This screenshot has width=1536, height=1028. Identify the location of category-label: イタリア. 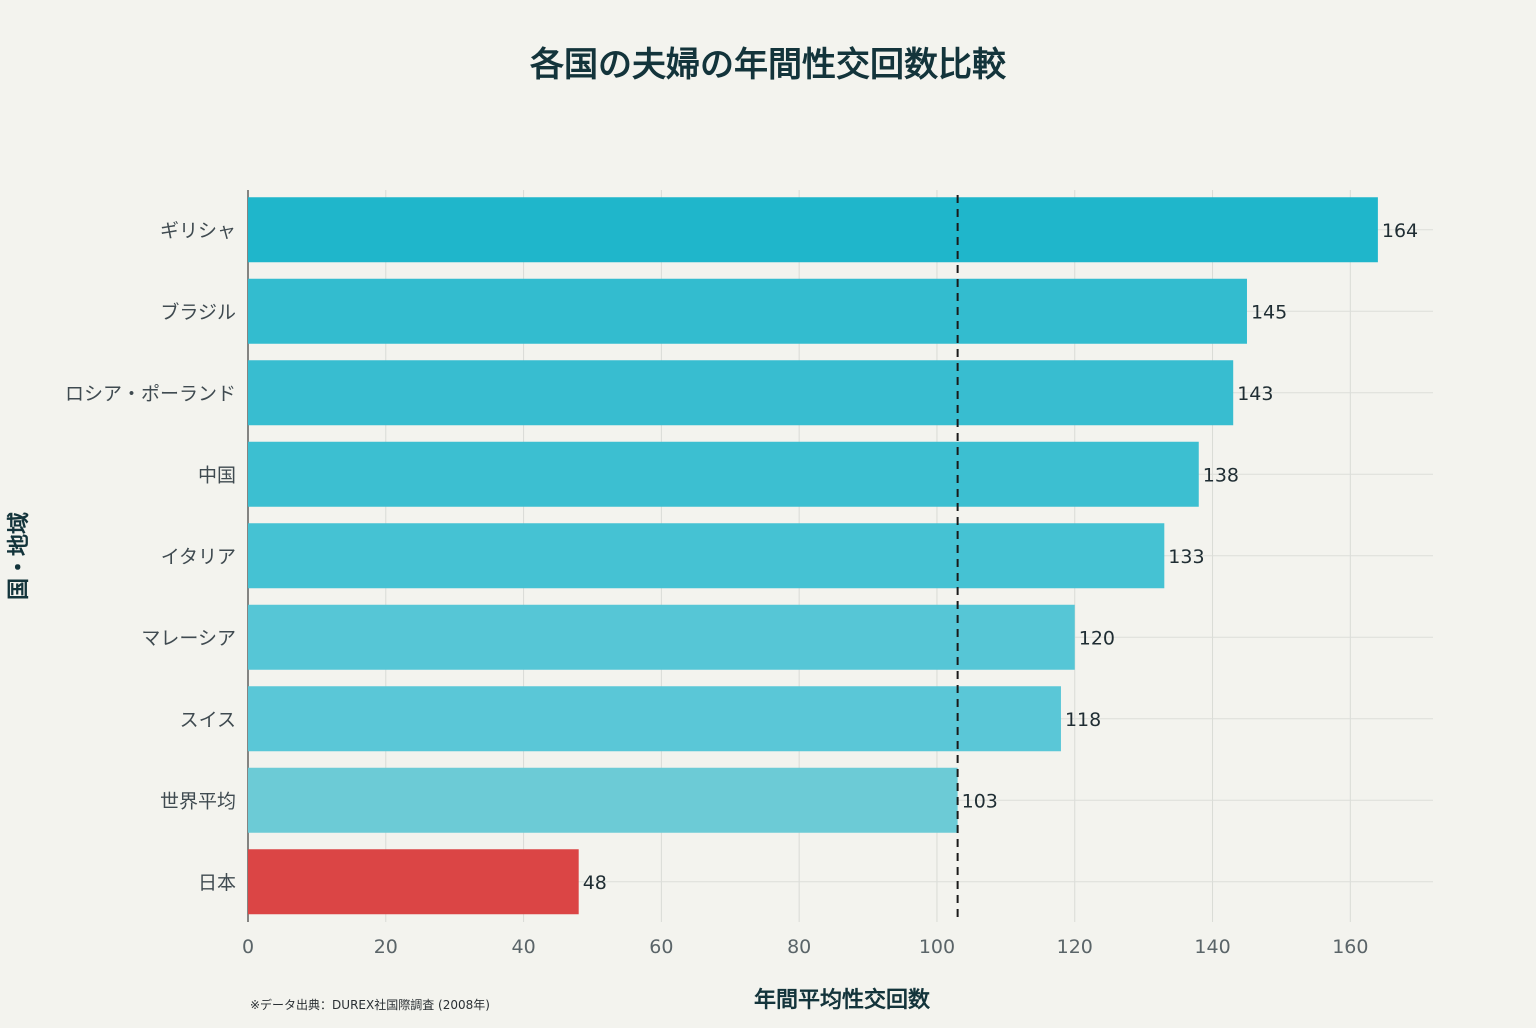
(198, 557).